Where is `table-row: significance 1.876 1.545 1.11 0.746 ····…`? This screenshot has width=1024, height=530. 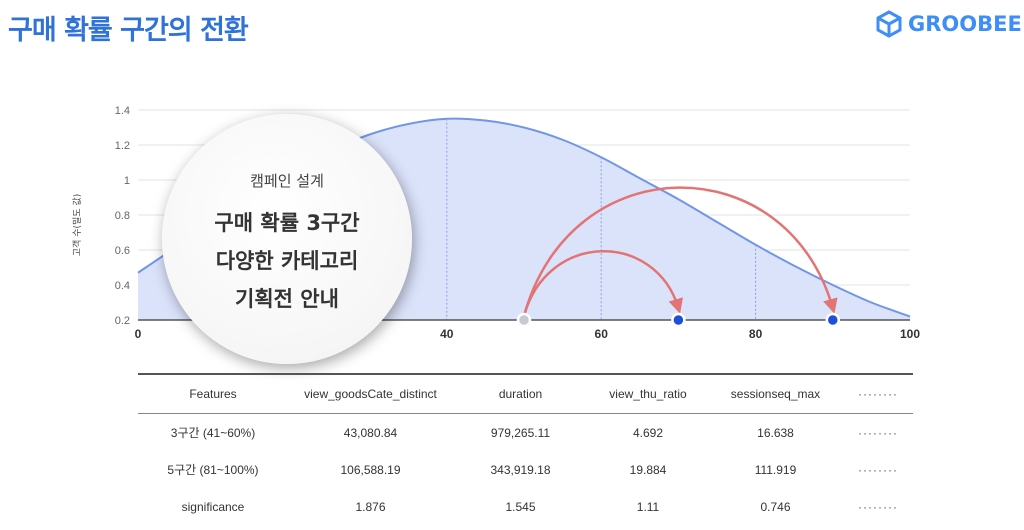
table-row: significance 1.876 1.545 1.11 0.746 ····… is located at coordinates (525, 506).